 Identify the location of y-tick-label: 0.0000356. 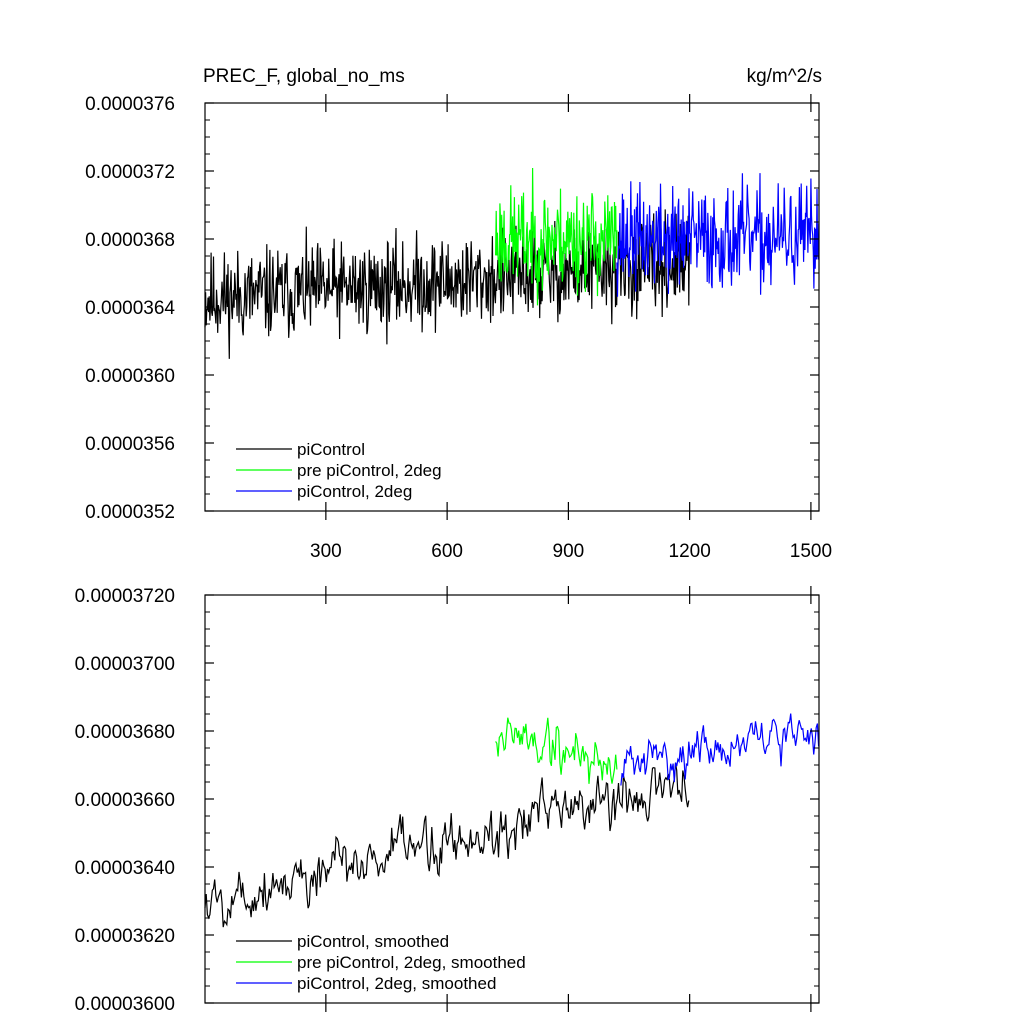
(130, 444).